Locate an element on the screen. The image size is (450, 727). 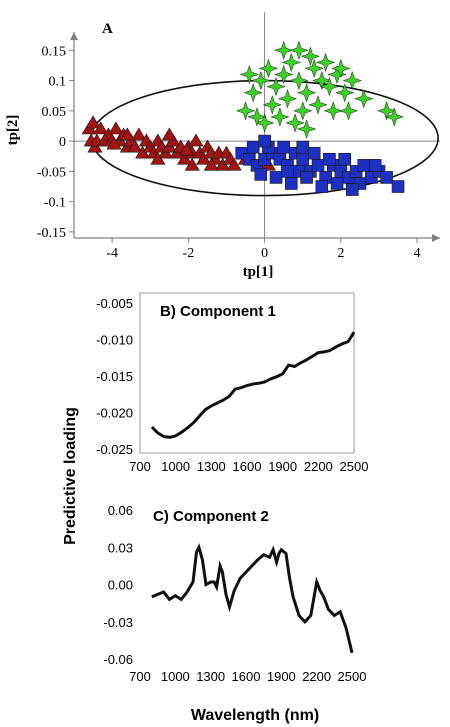
y-tick-label-1: 0.1 is located at coordinates (58, 82).